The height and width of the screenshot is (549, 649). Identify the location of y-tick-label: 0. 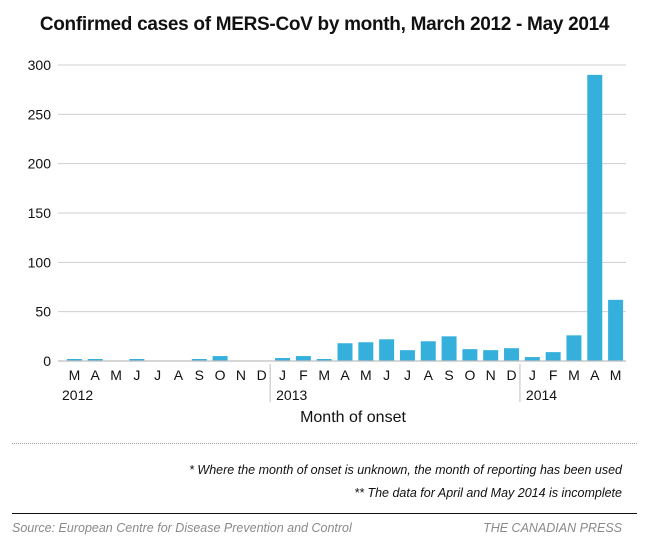
(47, 361).